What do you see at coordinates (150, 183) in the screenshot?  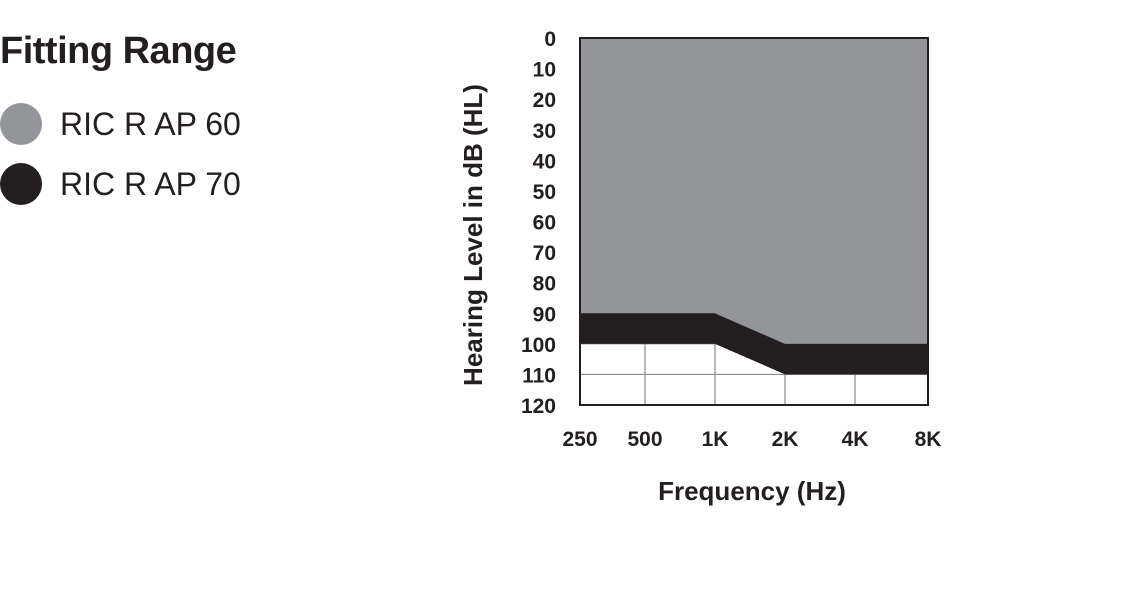 I see `legend-label: RIC R AP 70` at bounding box center [150, 183].